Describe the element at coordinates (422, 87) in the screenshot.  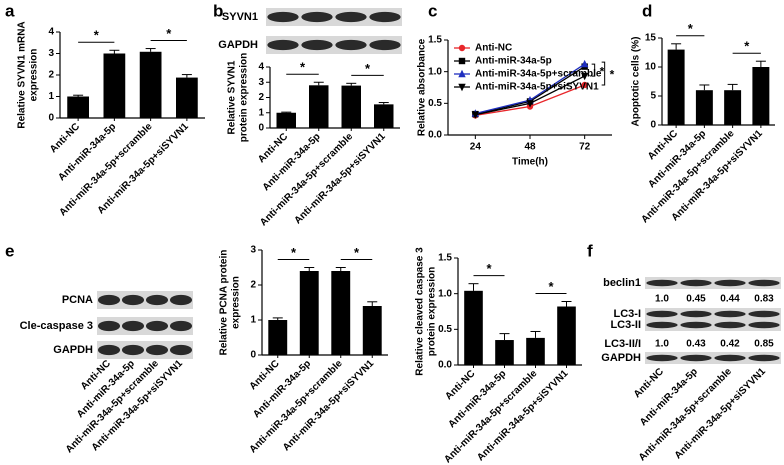
I see `y-axis-label: Relative absorbance` at that location.